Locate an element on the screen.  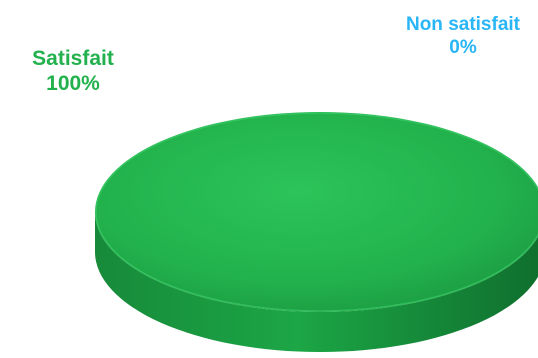
slice-label-non-satisfait-name: Non satisfait is located at coordinates (463, 24).